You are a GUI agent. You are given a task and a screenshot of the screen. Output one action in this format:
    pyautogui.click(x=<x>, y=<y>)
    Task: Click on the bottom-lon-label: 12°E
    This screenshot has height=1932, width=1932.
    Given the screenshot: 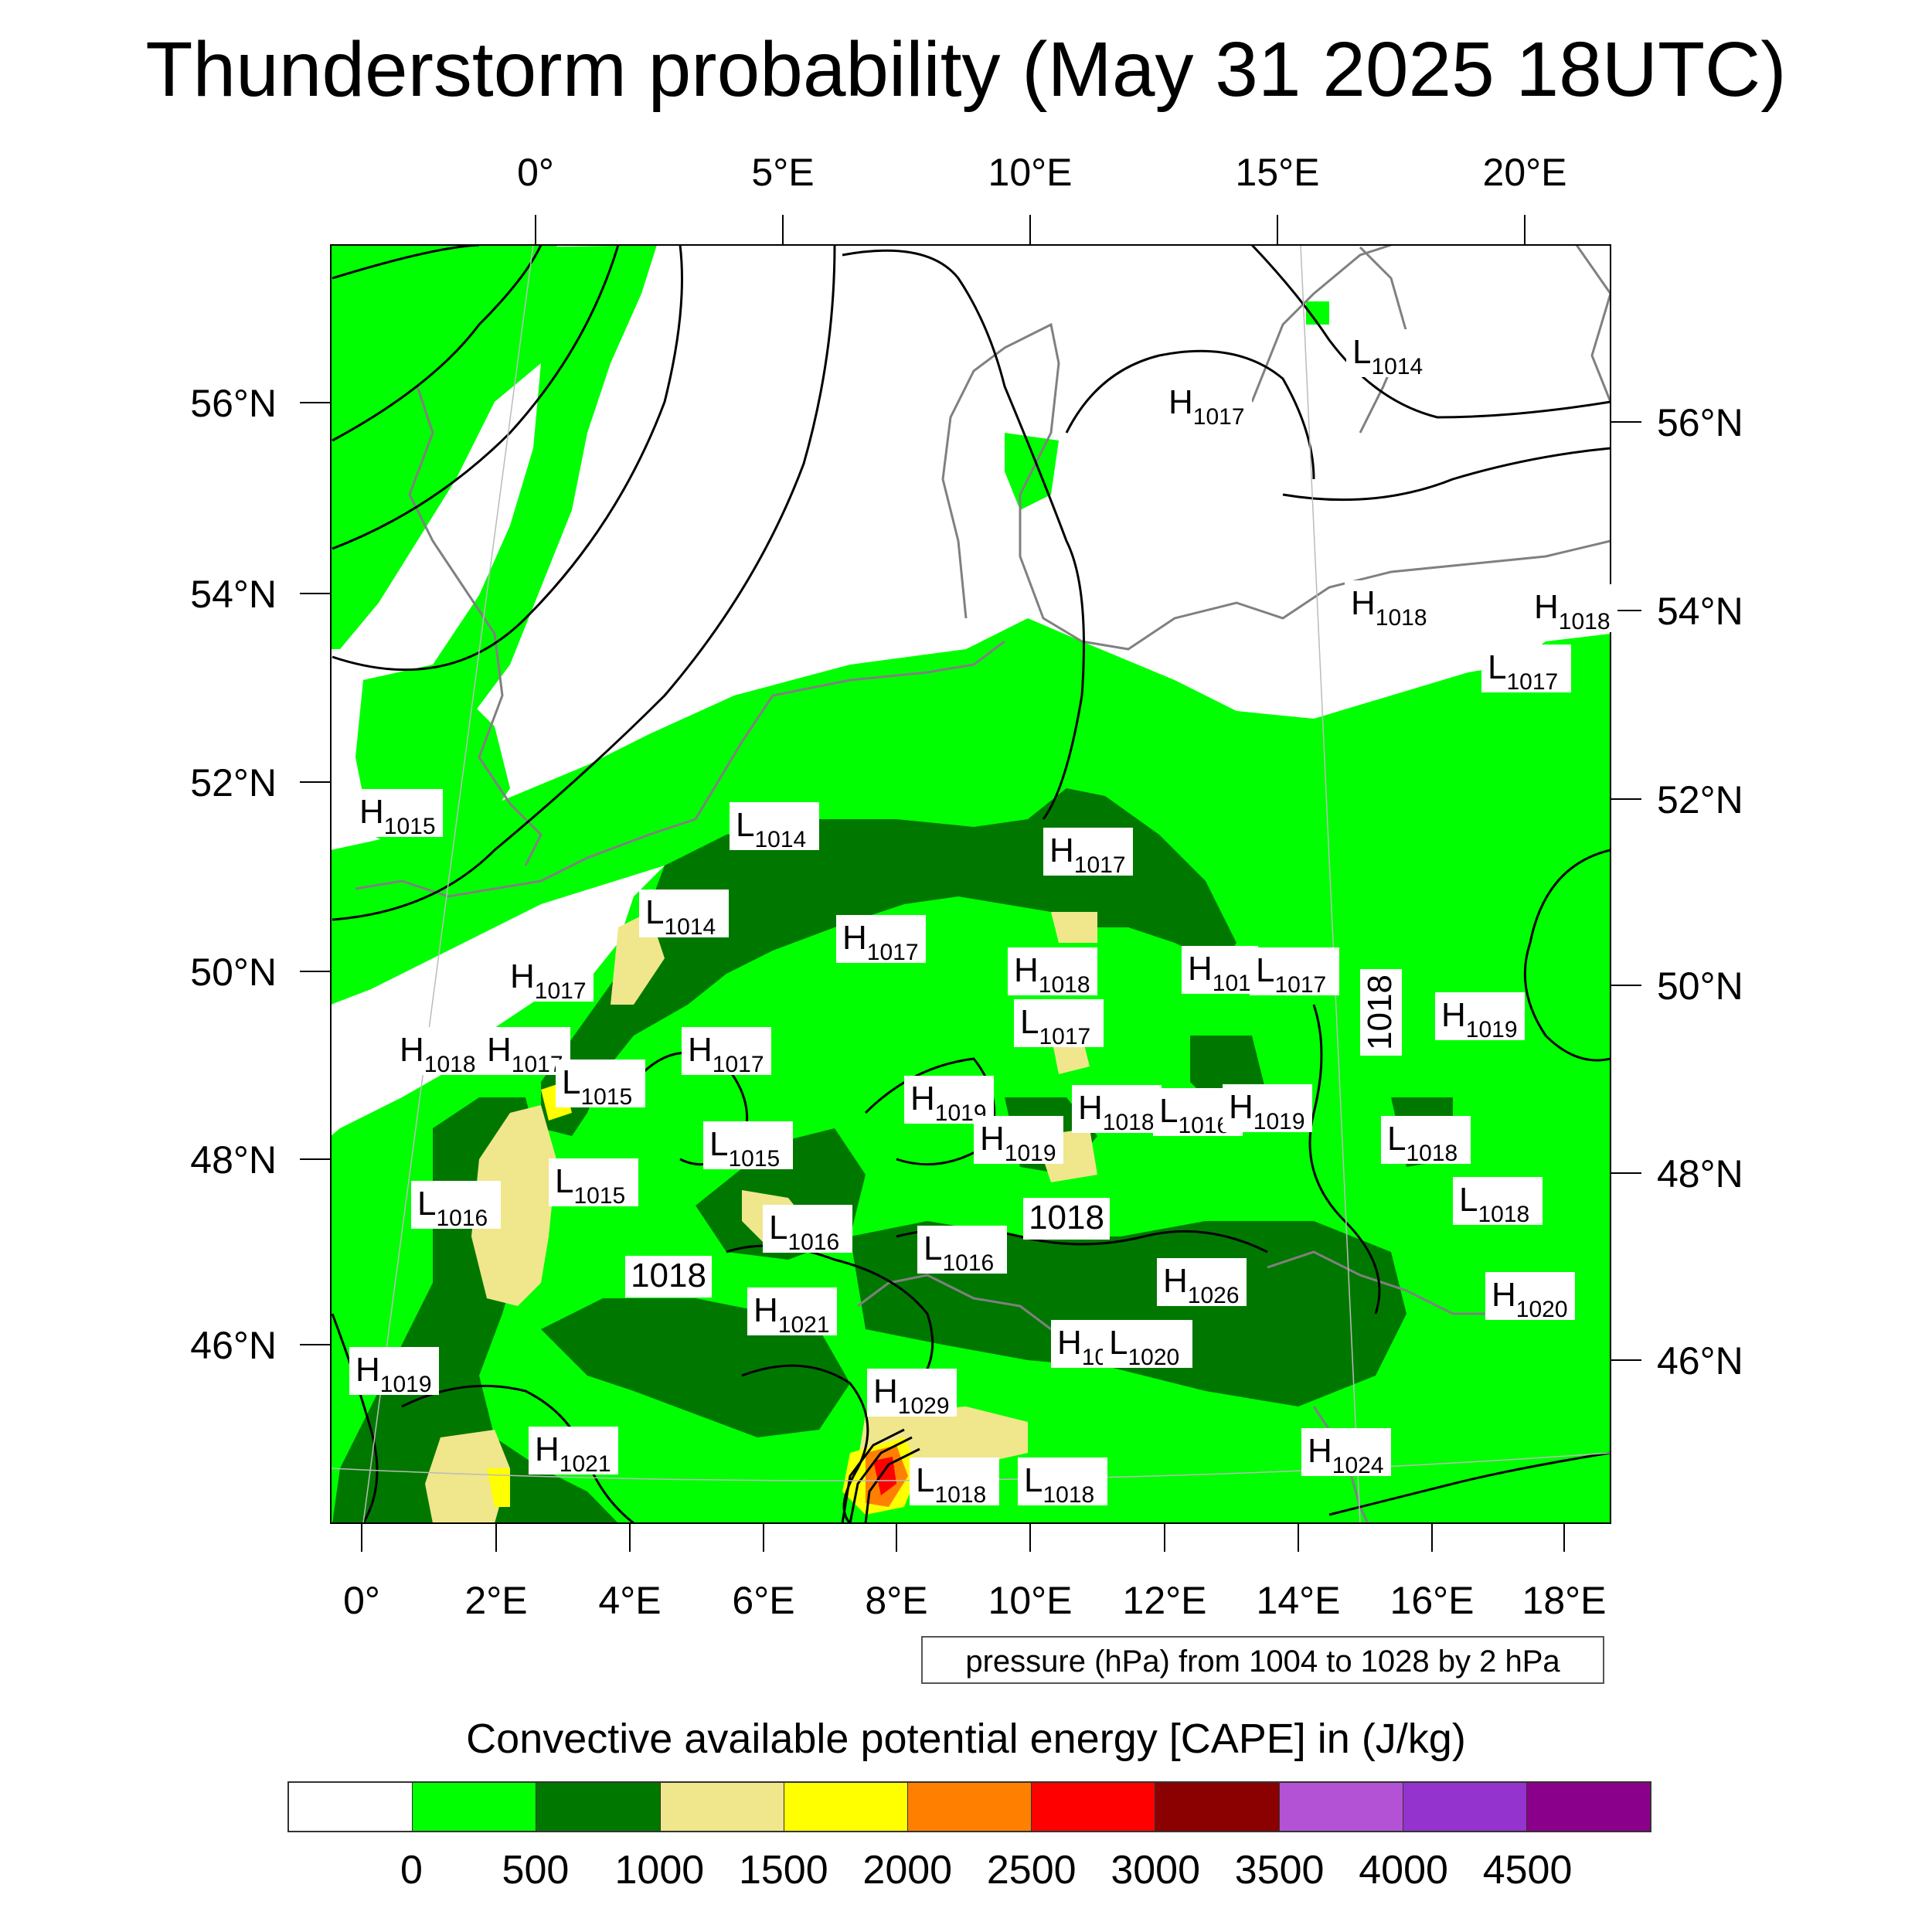 What is the action you would take?
    pyautogui.click(x=1165, y=1600)
    